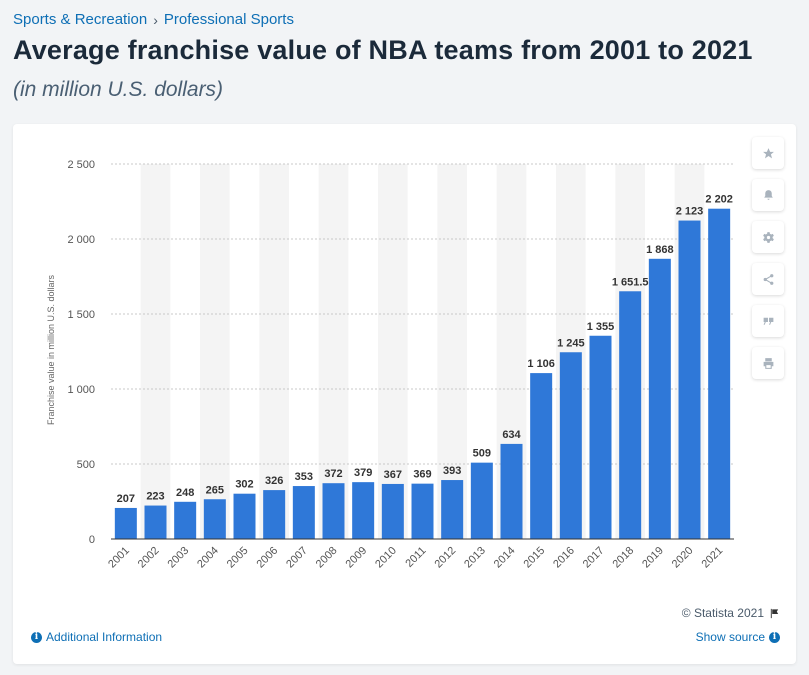 The image size is (809, 675). I want to click on print-icon, so click(768, 363).